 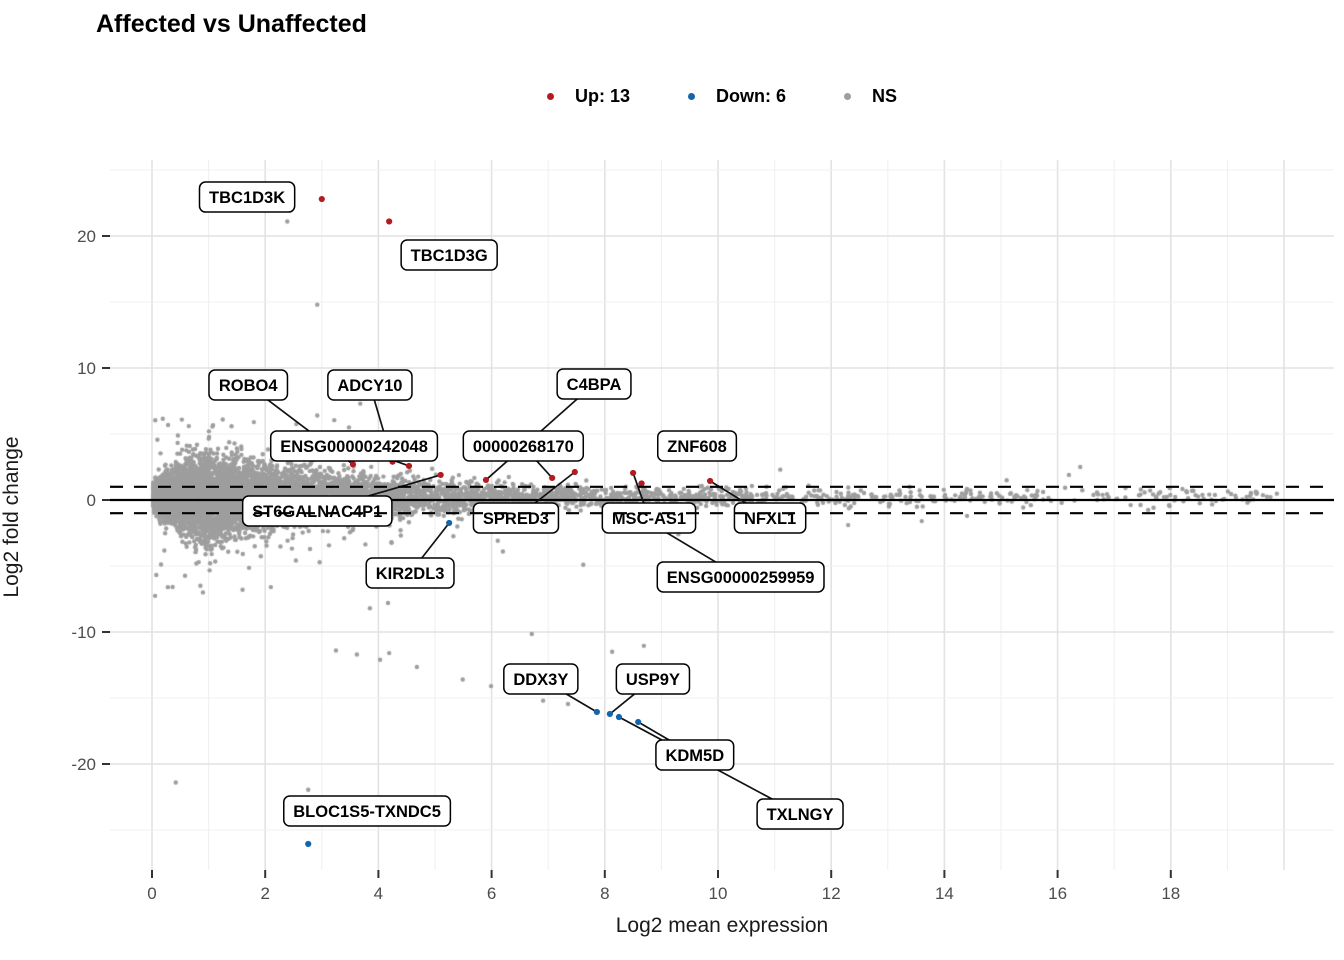 I want to click on gene-label: 00000268170, so click(x=523, y=446).